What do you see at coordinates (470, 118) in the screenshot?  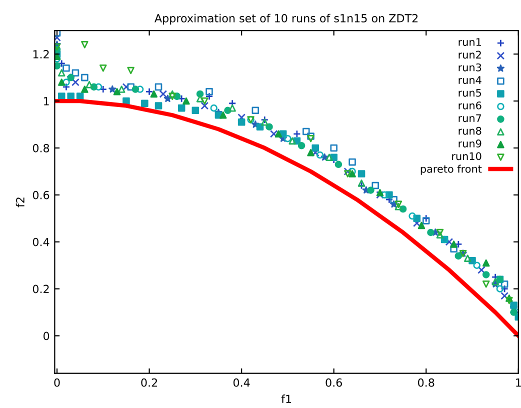 I see `legend-label: run7` at bounding box center [470, 118].